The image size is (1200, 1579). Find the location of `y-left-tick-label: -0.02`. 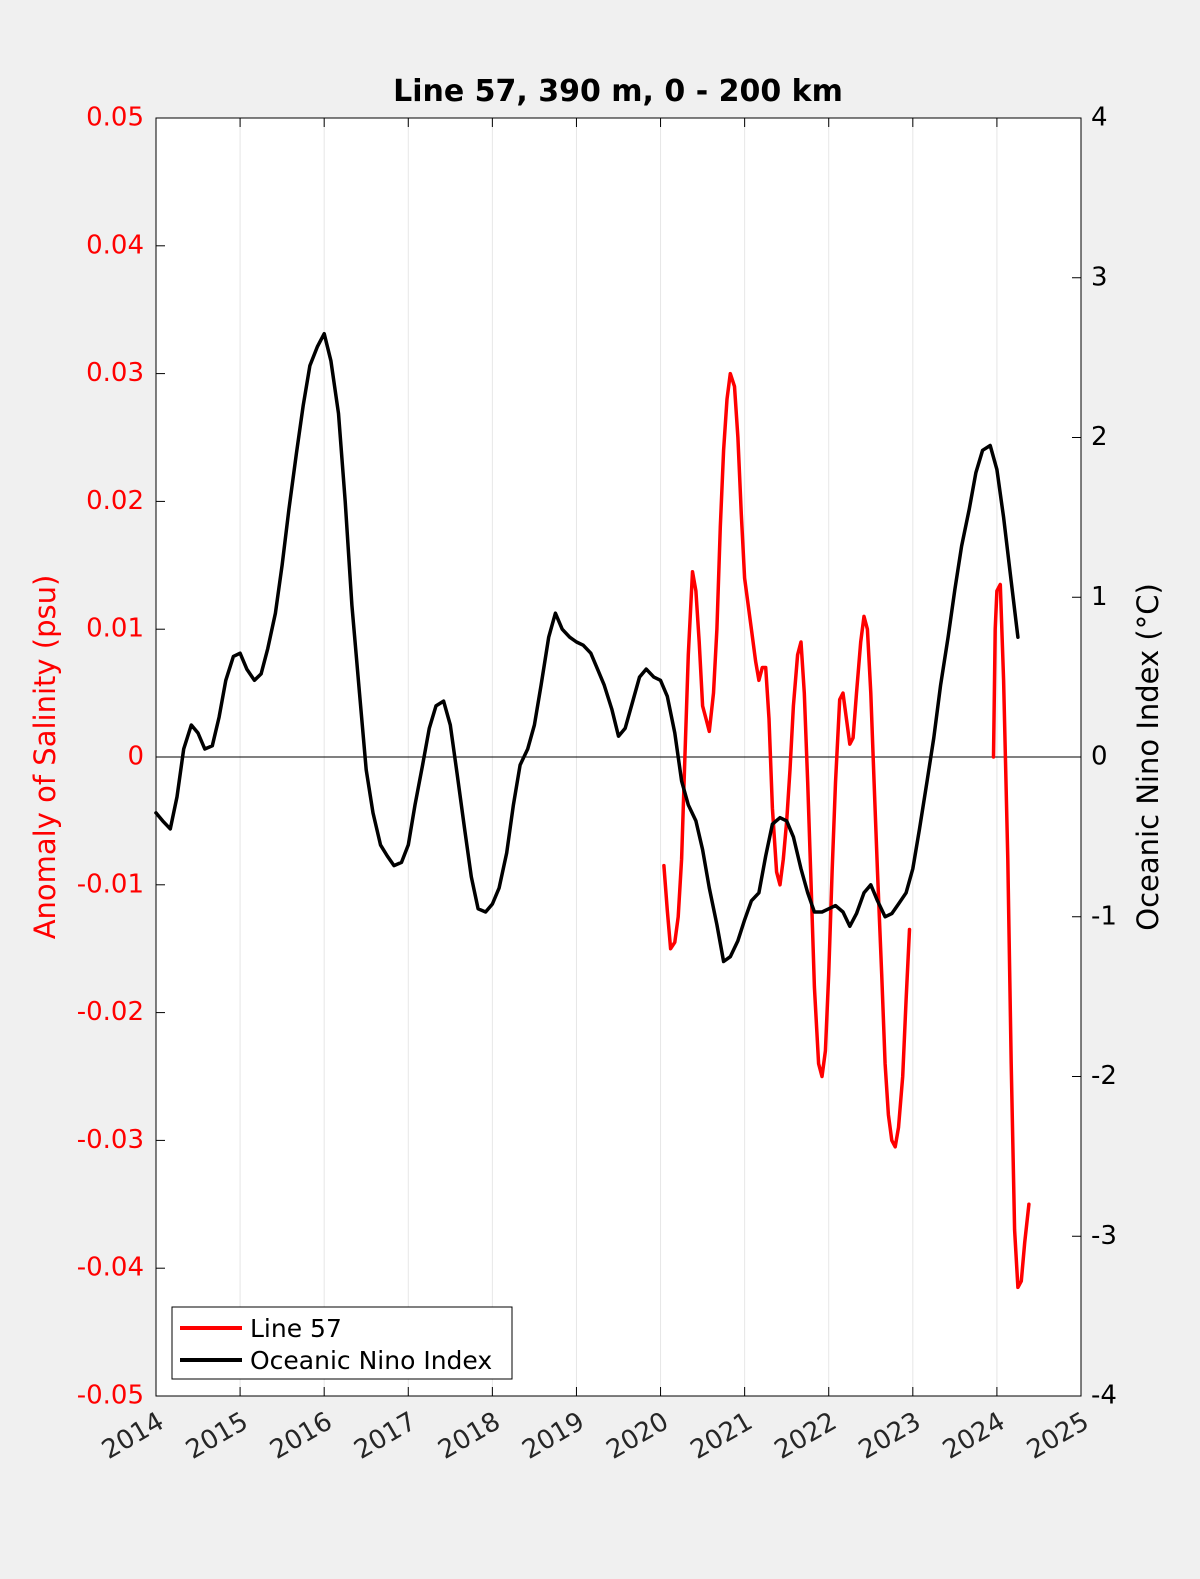

y-left-tick-label: -0.02 is located at coordinates (110, 1012).